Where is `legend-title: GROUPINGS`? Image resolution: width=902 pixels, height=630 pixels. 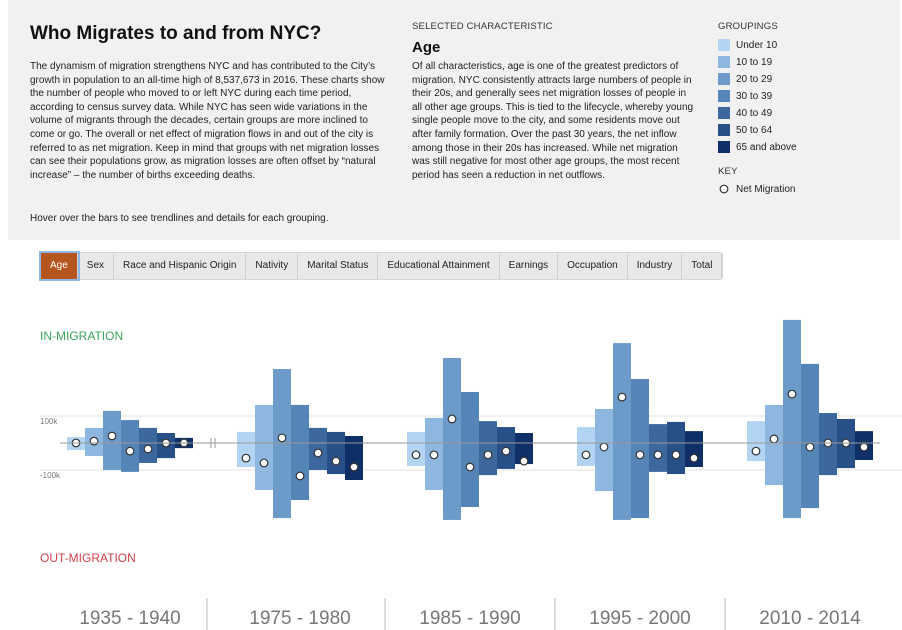 legend-title: GROUPINGS is located at coordinates (748, 26).